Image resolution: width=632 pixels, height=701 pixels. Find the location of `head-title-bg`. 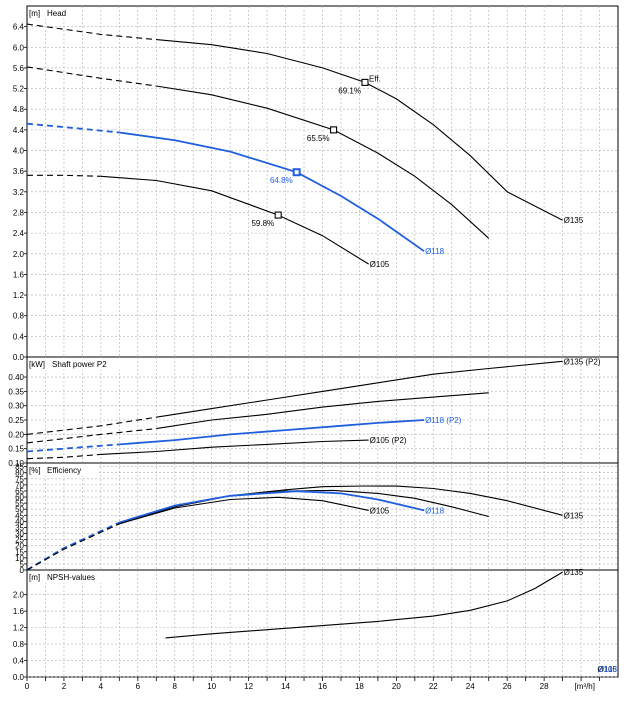

head-title-bg is located at coordinates (58, 13).